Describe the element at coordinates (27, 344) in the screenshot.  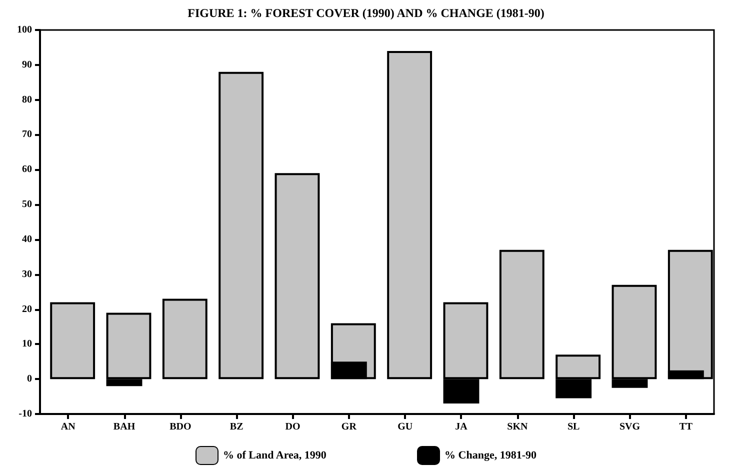
I see `y-tick-label: 10` at that location.